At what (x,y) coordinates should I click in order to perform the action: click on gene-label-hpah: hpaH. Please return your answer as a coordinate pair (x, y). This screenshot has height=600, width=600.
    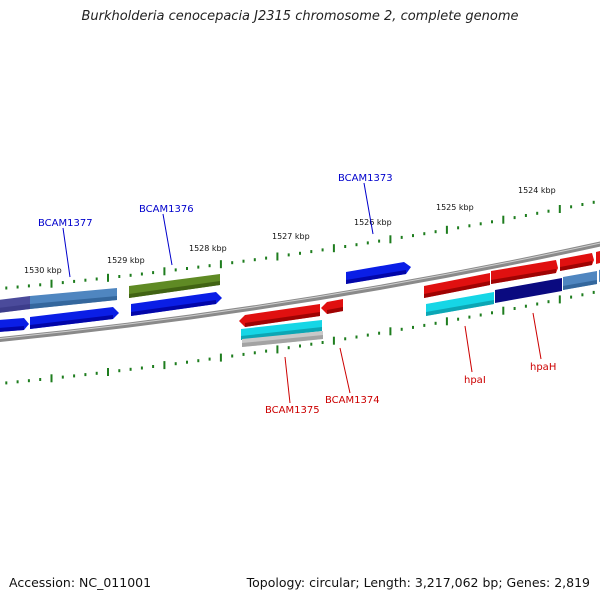
    Looking at the image, I should click on (543, 367).